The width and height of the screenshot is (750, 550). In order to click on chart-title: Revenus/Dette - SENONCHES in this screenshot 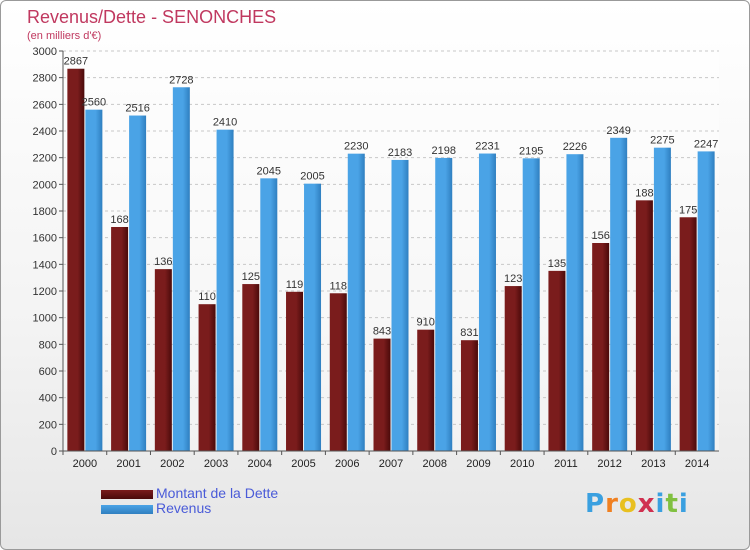, I will do `click(152, 17)`.